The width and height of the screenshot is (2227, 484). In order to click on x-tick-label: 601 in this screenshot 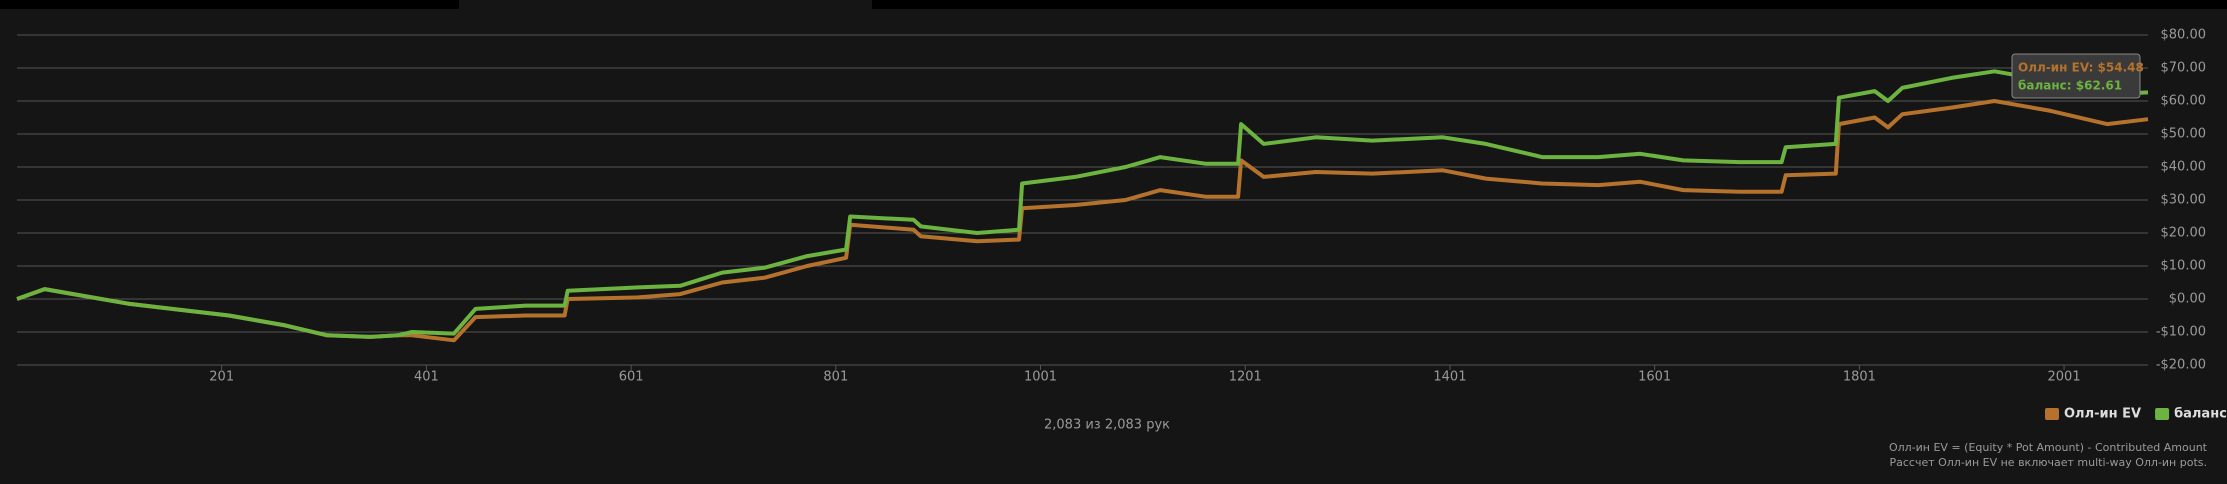, I will do `click(631, 377)`.